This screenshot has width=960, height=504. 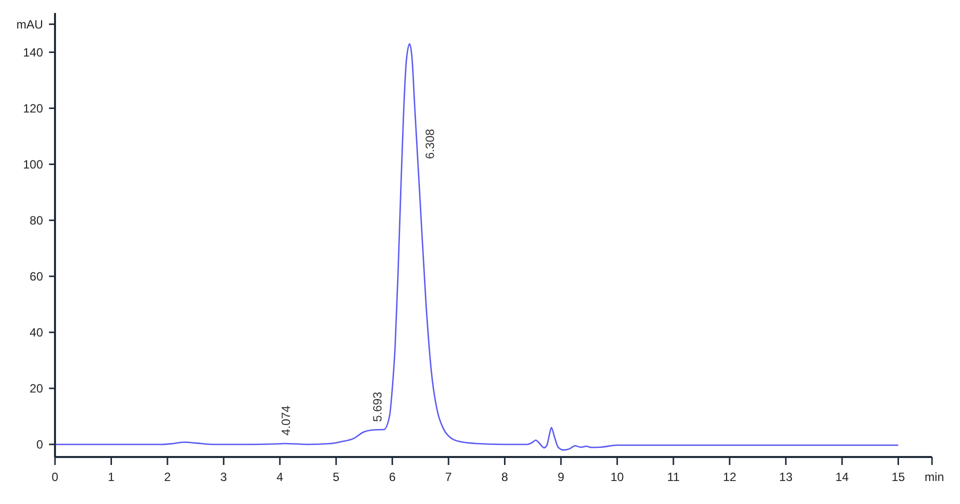 What do you see at coordinates (33, 52) in the screenshot?
I see `y-tick-label: 140` at bounding box center [33, 52].